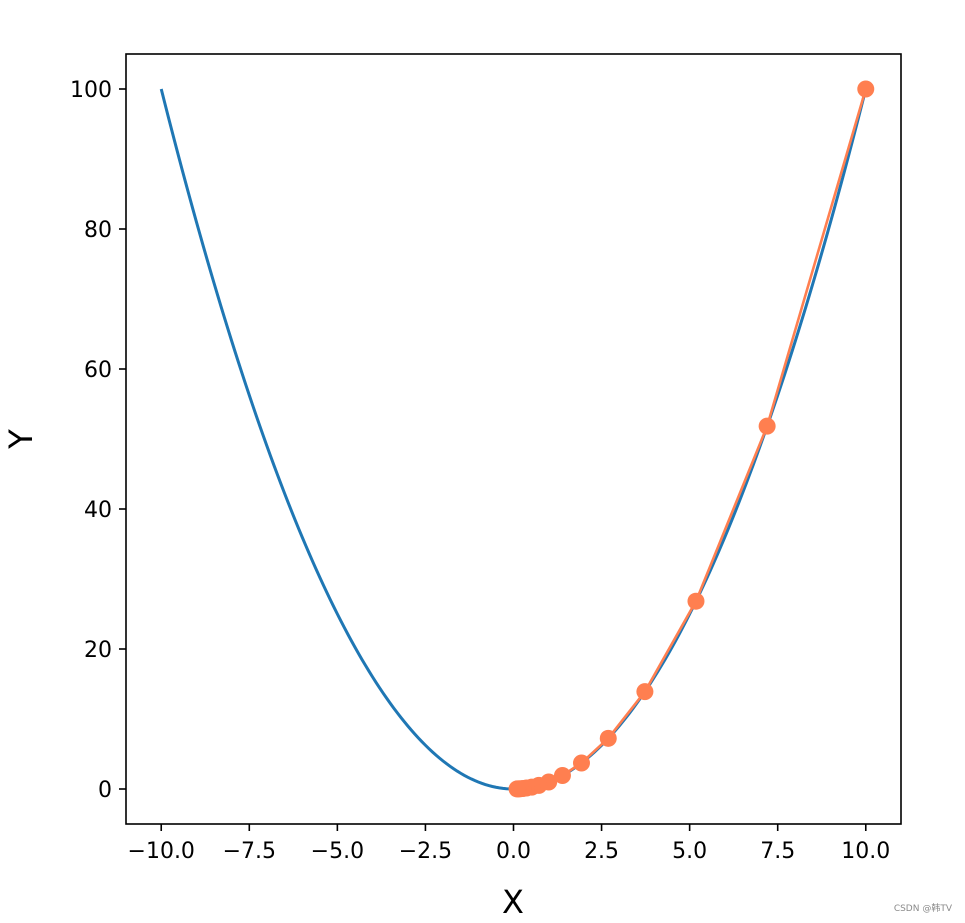 This screenshot has width=965, height=923. What do you see at coordinates (777, 851) in the screenshot?
I see `x-tick-label: 7.5` at bounding box center [777, 851].